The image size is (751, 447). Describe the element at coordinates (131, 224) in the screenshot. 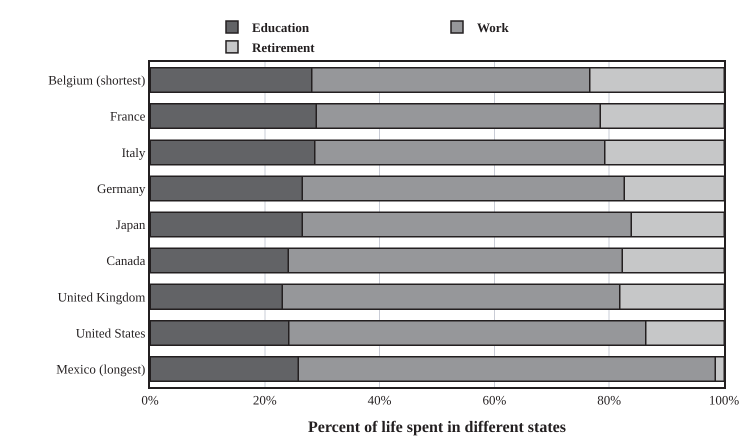

I see `y-tick-label: Japan` at that location.